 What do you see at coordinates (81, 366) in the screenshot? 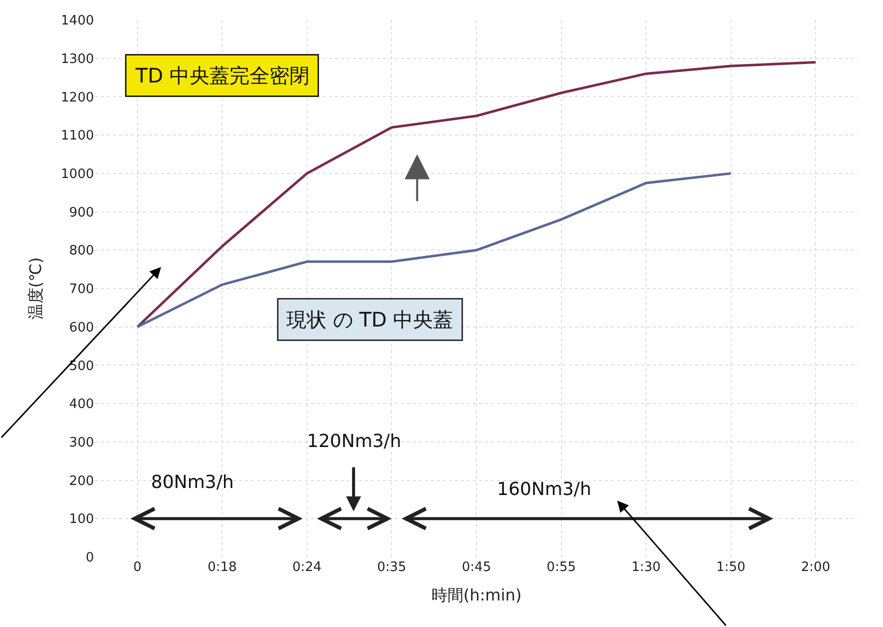
I see `y-tick-label: 500` at bounding box center [81, 366].